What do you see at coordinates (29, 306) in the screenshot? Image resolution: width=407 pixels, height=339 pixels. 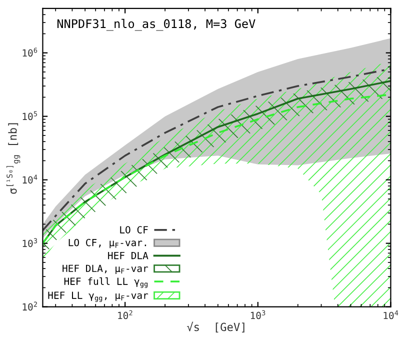 I see `y-tick-label: 10$^{2}$` at bounding box center [29, 306].